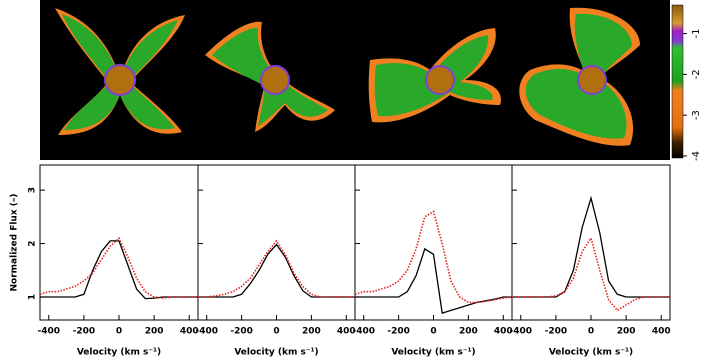 The width and height of the screenshot is (710, 362). What do you see at coordinates (696, 115) in the screenshot?
I see `colorbar-tick-label: -3` at bounding box center [696, 115].